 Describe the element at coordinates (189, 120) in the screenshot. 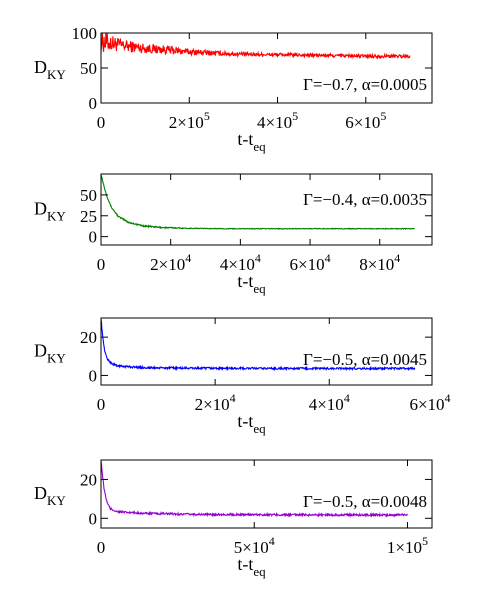

I see `x-tick-label: 2×10⁵` at that location.